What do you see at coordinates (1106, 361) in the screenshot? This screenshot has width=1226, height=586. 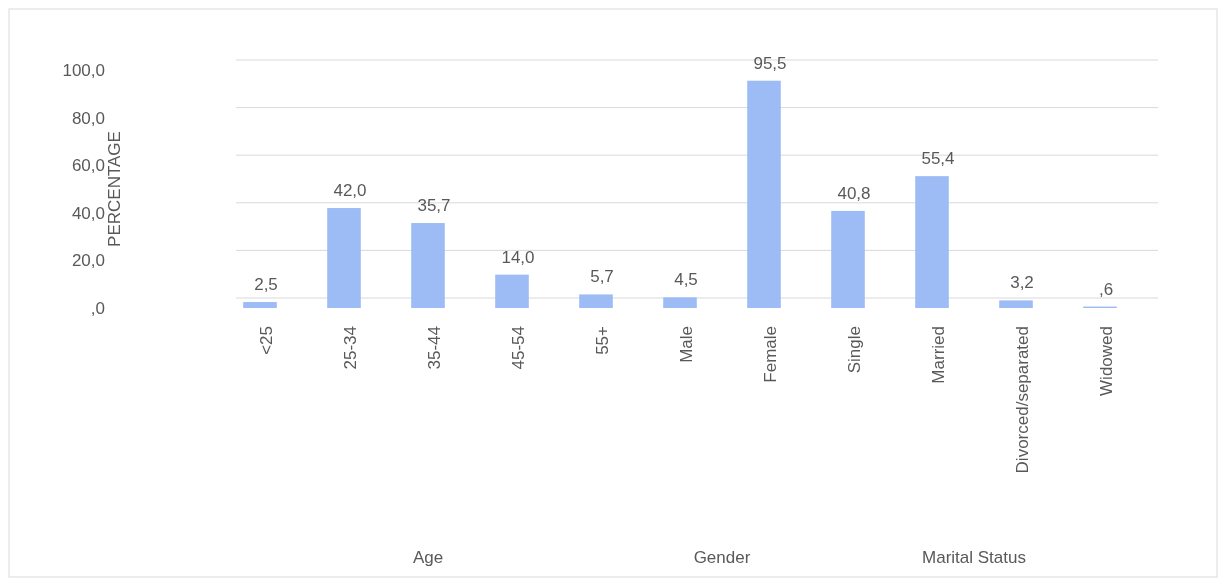 I see `x-tick-label: Widowed` at bounding box center [1106, 361].